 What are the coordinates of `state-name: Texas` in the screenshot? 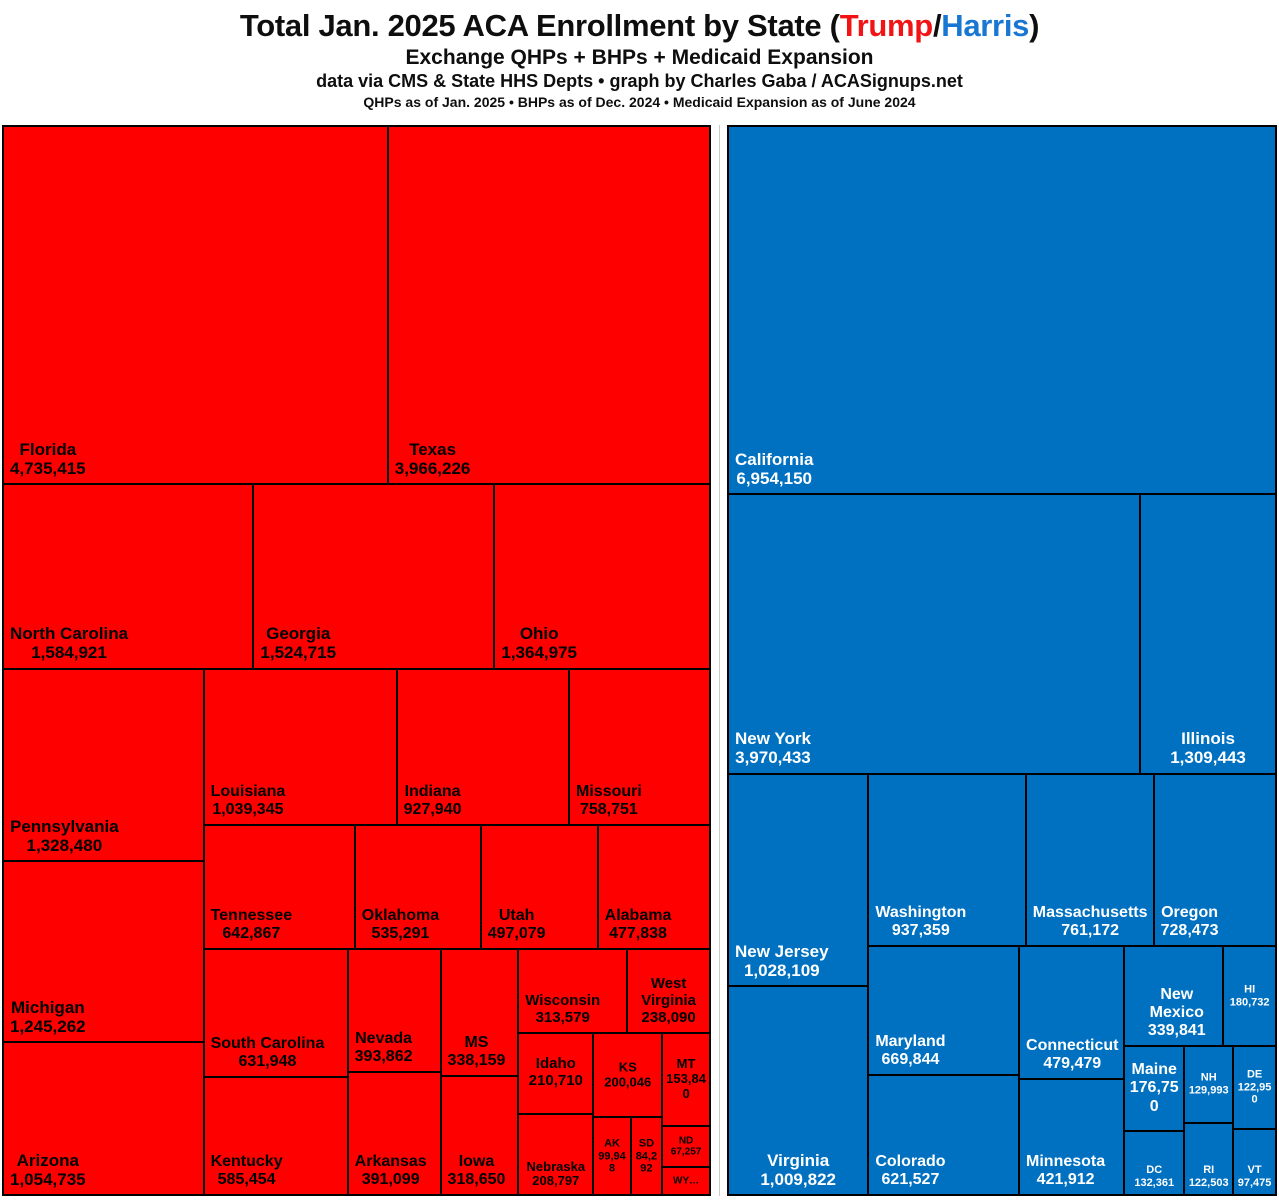 It's located at (433, 449).